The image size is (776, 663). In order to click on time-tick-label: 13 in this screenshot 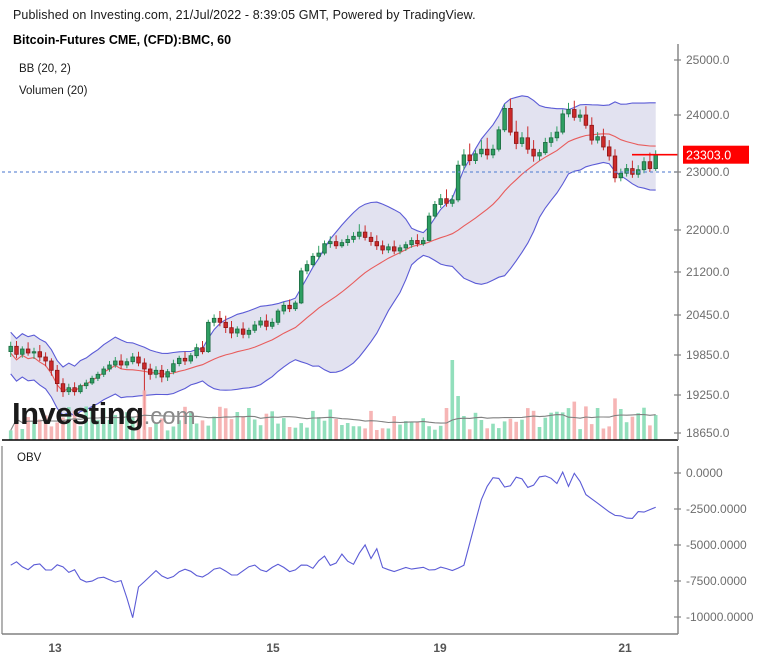, I will do `click(55, 648)`.